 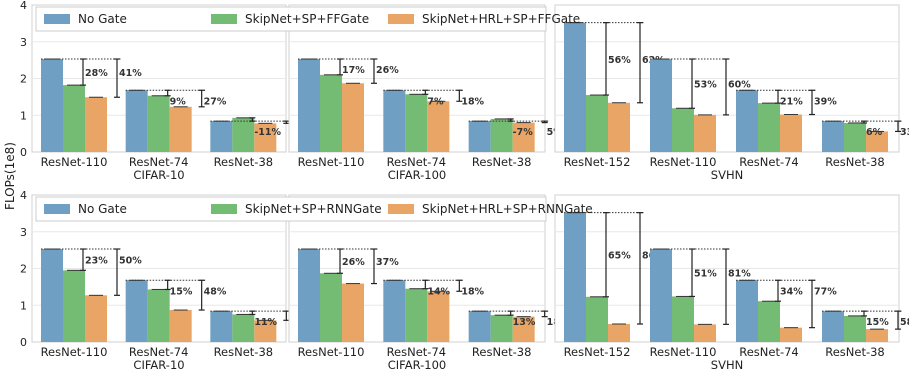 I want to click on panel-svhn-row1-resnet-38-annotation-2: 33%, so click(x=904, y=132).